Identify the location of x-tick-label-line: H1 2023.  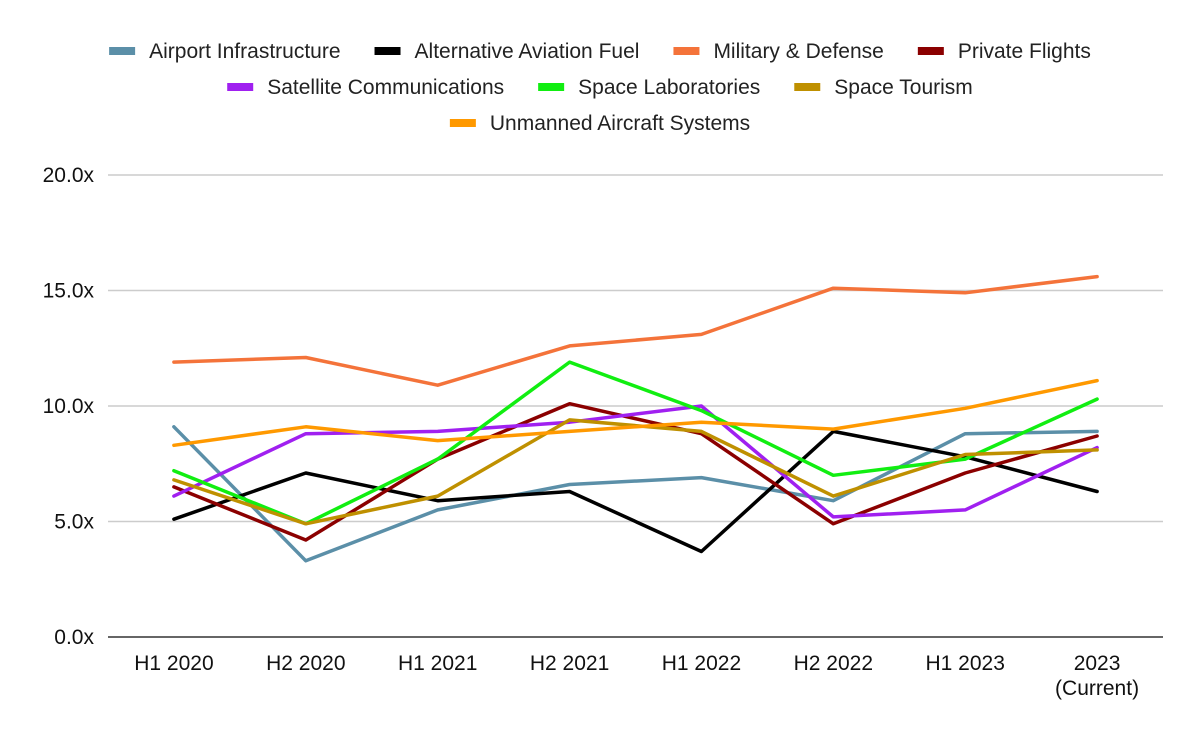
(964, 663).